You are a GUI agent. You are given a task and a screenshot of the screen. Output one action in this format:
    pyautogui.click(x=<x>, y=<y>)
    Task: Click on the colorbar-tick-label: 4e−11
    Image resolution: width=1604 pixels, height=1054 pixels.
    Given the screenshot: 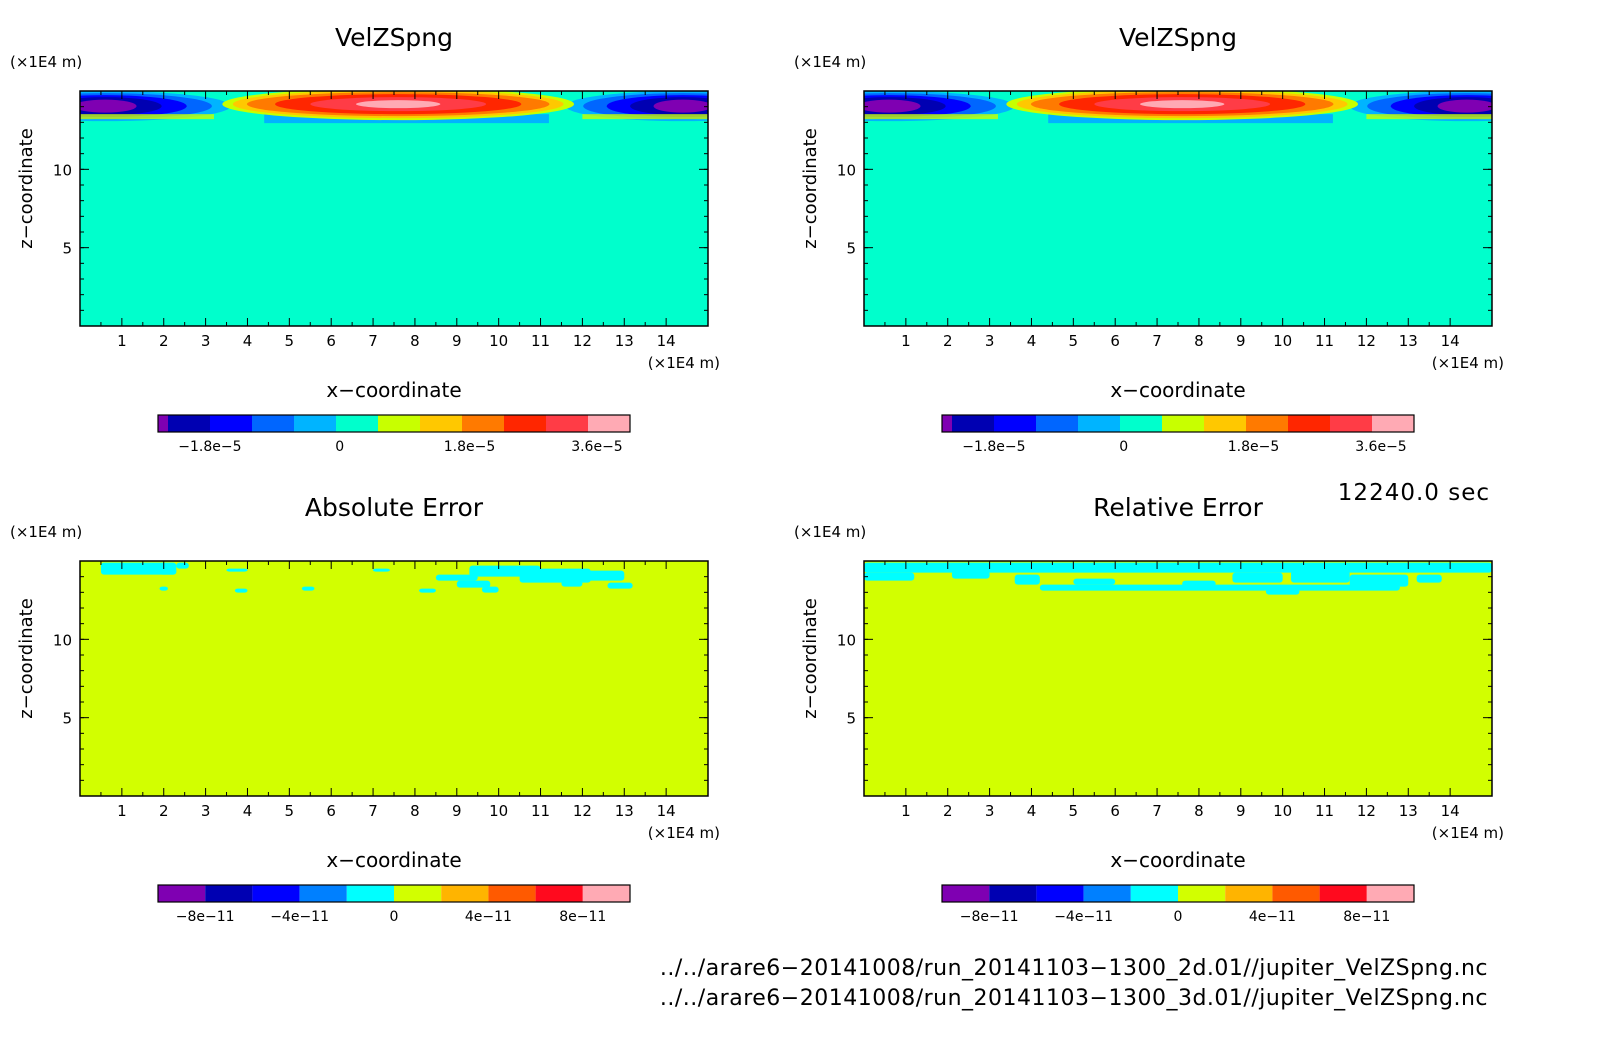 What is the action you would take?
    pyautogui.click(x=1272, y=917)
    